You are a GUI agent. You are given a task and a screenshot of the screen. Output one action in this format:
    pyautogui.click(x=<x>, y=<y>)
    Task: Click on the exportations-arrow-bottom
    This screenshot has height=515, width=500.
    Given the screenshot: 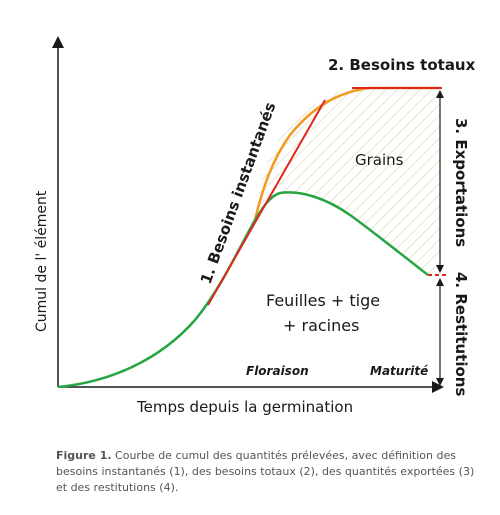 What is the action you would take?
    pyautogui.click(x=440, y=269)
    